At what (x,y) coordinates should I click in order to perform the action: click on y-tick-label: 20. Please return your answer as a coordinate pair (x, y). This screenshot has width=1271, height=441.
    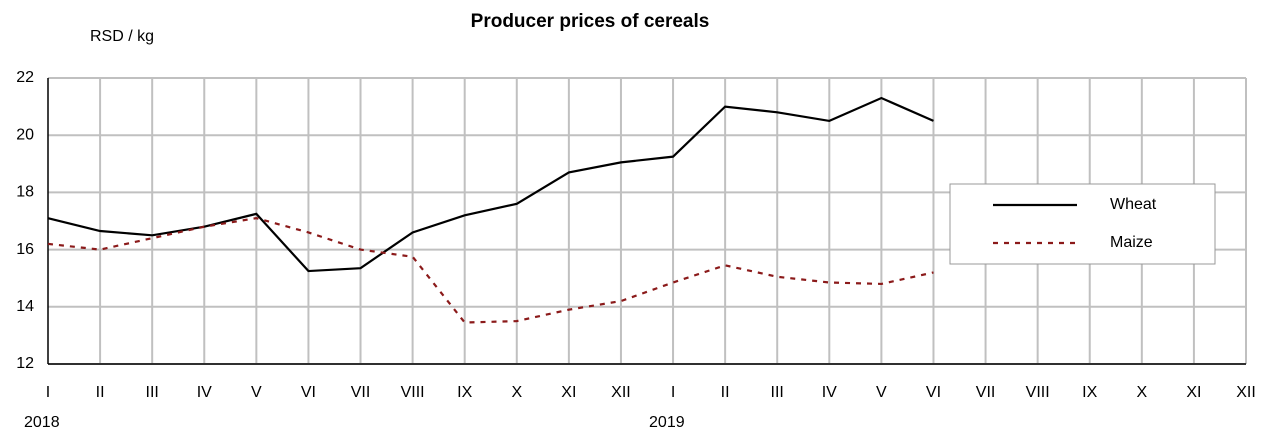
    Looking at the image, I should click on (25, 134).